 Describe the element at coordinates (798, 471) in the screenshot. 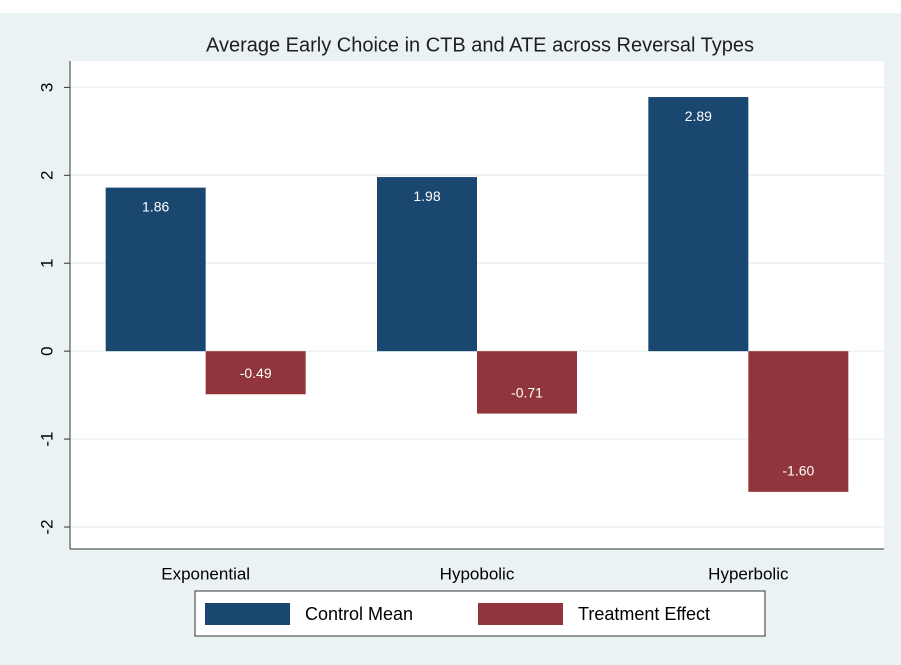

I see `value-label: -1.60` at that location.